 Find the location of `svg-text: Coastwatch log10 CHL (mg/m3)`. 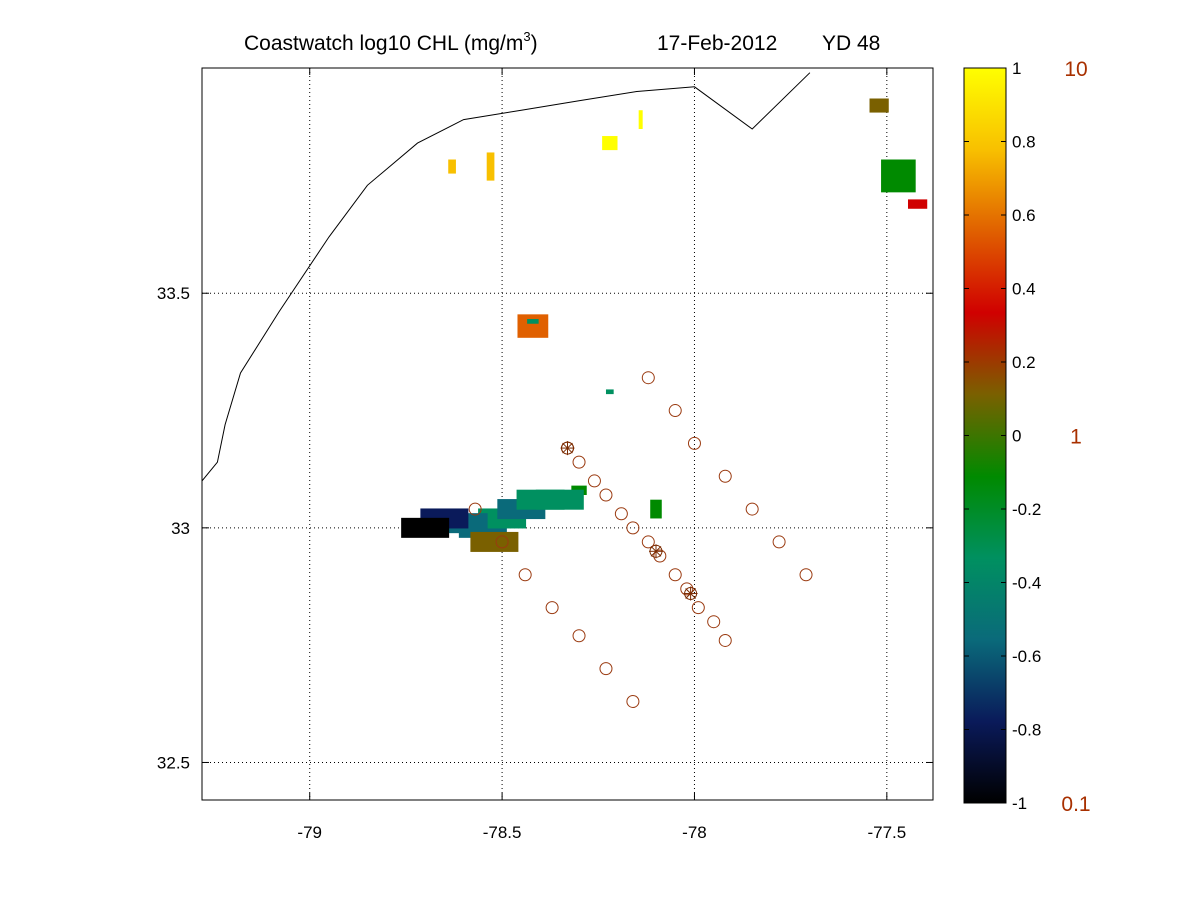

svg-text: Coastwatch log10 CHL (mg/m3) is located at coordinates (391, 42).